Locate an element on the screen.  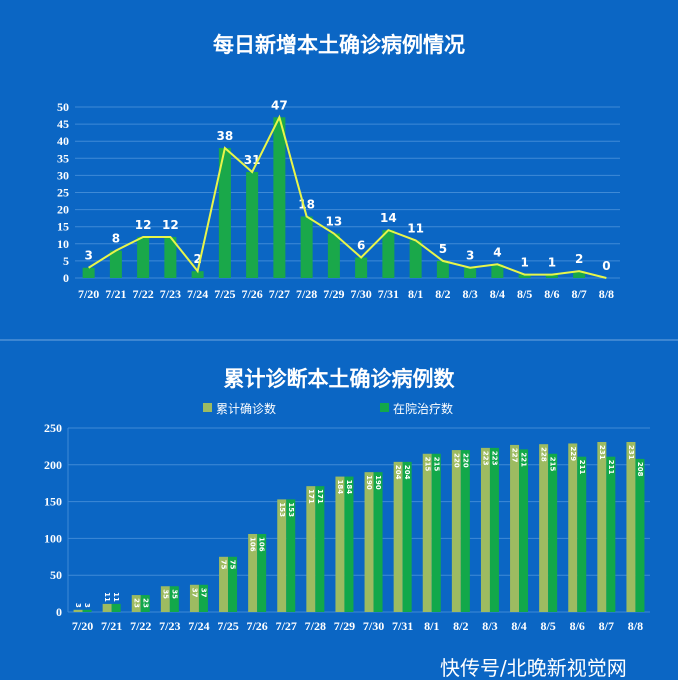
x-tick-label: 8/7 is located at coordinates (578, 294).